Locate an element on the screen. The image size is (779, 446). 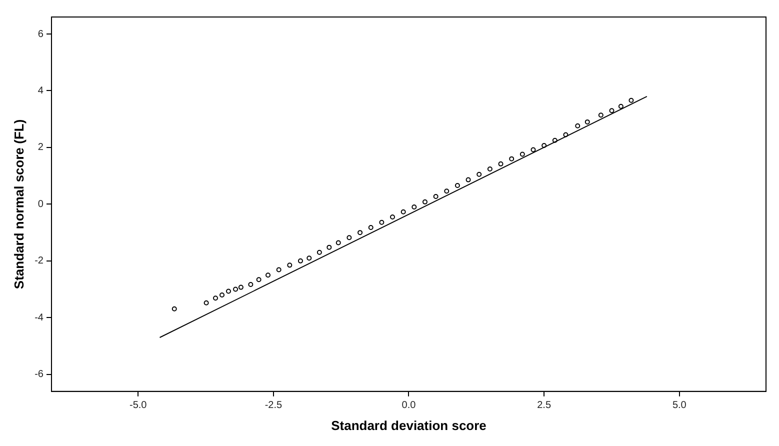
x-tick-label: 2.5 is located at coordinates (544, 406).